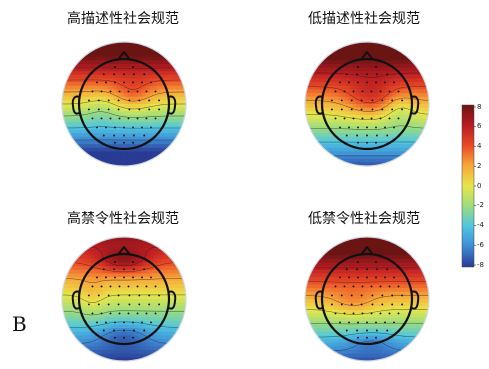 Image resolution: width=489 pixels, height=369 pixels. Describe the element at coordinates (480, 225) in the screenshot. I see `colorbar-tick-label: -4` at that location.